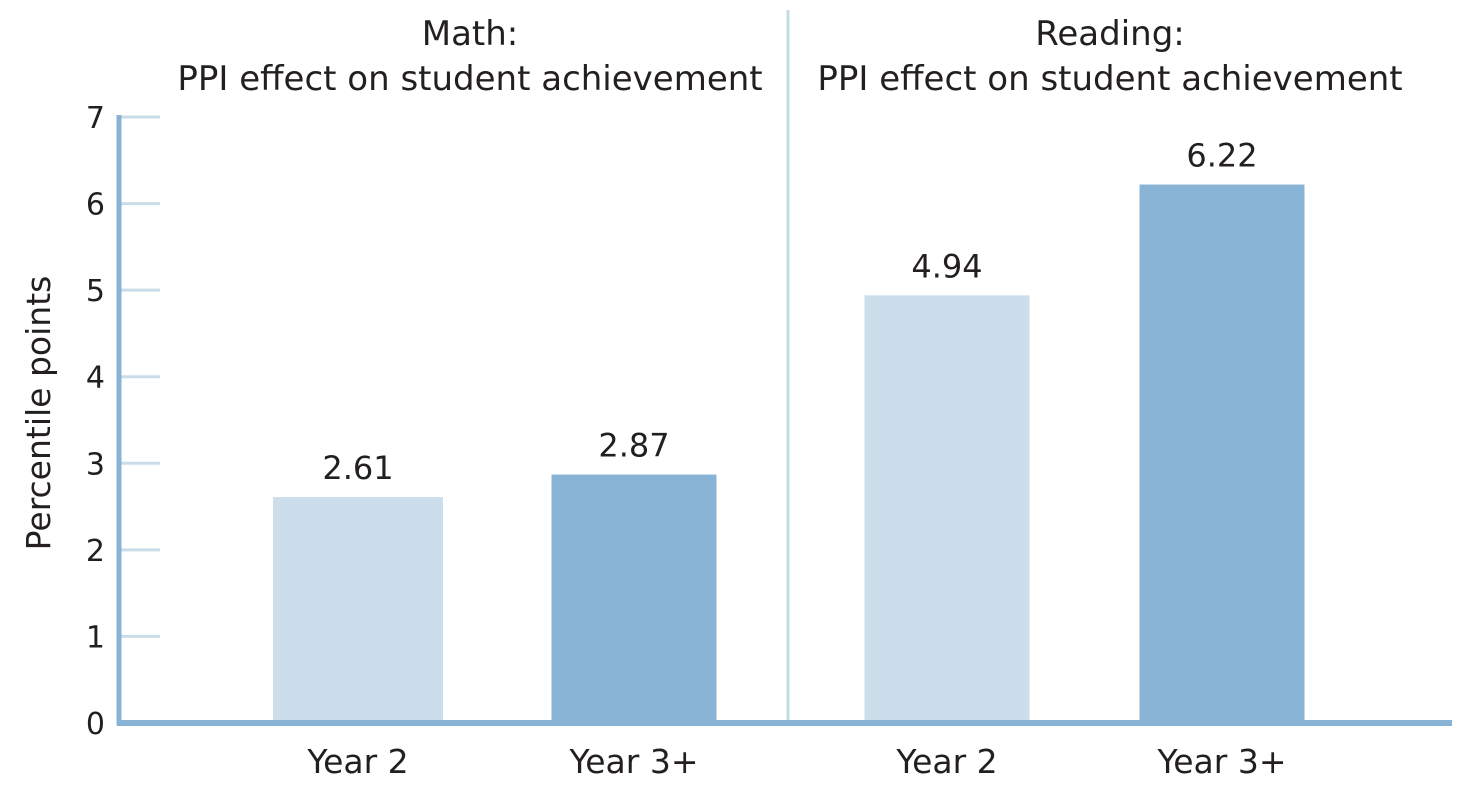 The height and width of the screenshot is (792, 1466). Describe the element at coordinates (95, 291) in the screenshot. I see `y-tick-label: 5` at that location.